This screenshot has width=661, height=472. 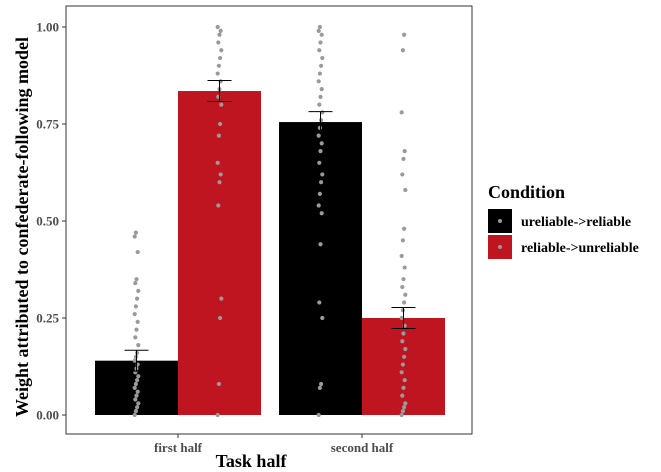 What do you see at coordinates (274, 444) in the screenshot?
I see `x-axis: first half second half` at bounding box center [274, 444].